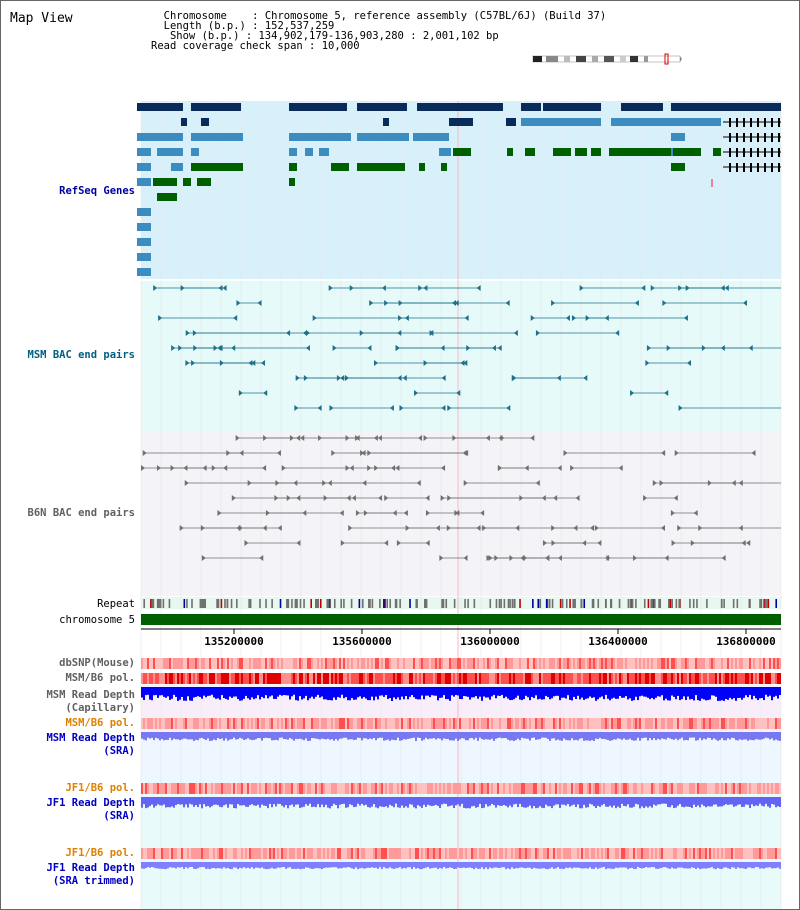  I want to click on track-label-jf1-b6-pol-1: JF1/B6 pol., so click(100, 788).